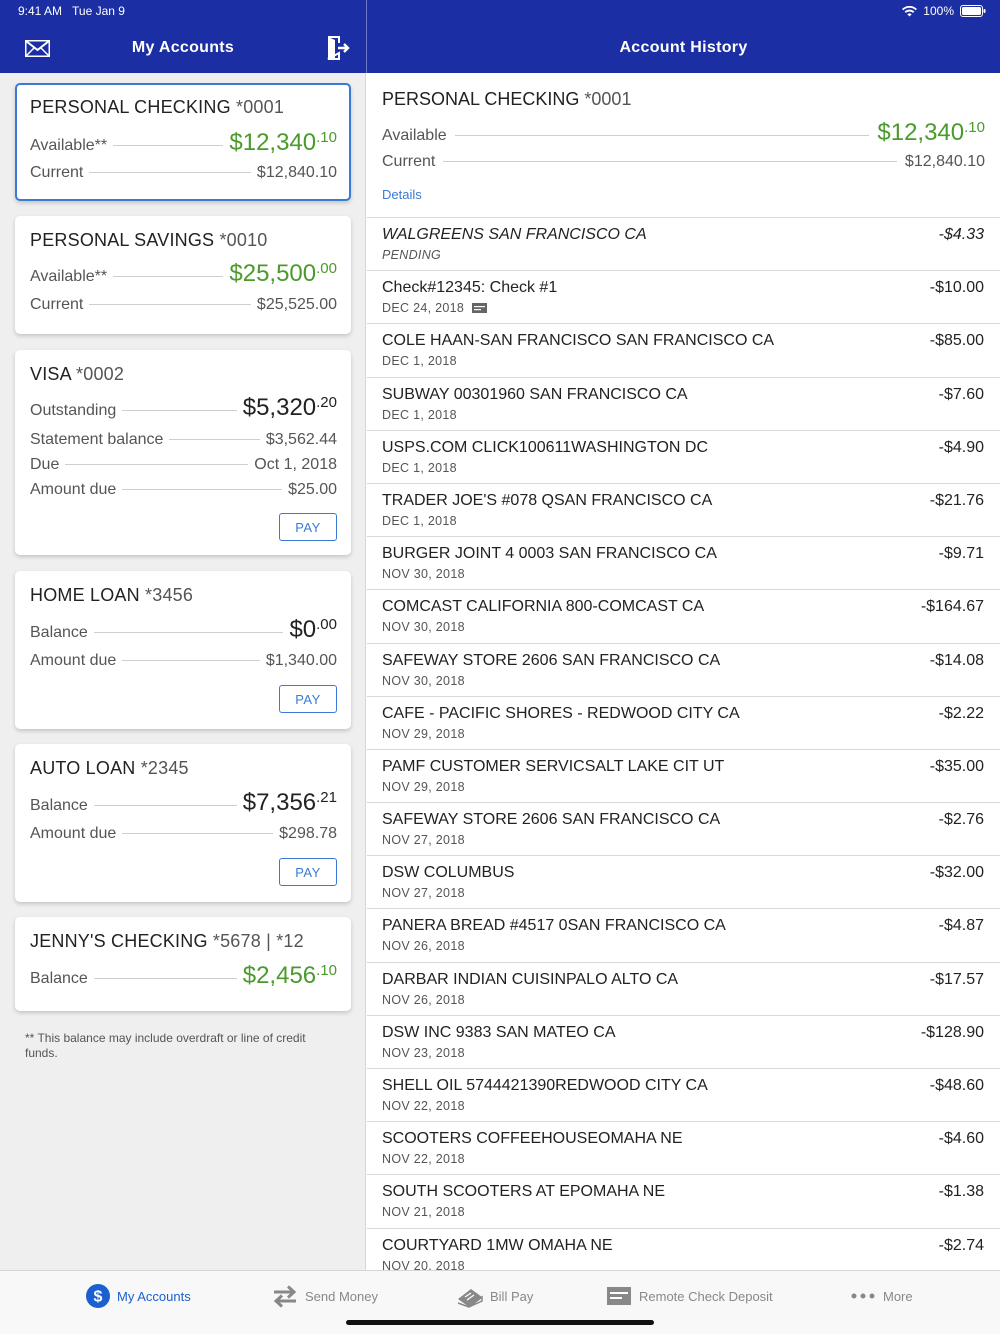 This screenshot has width=1000, height=1334. I want to click on statement-balance-row: Statement balance $3,562.44, so click(183, 439).